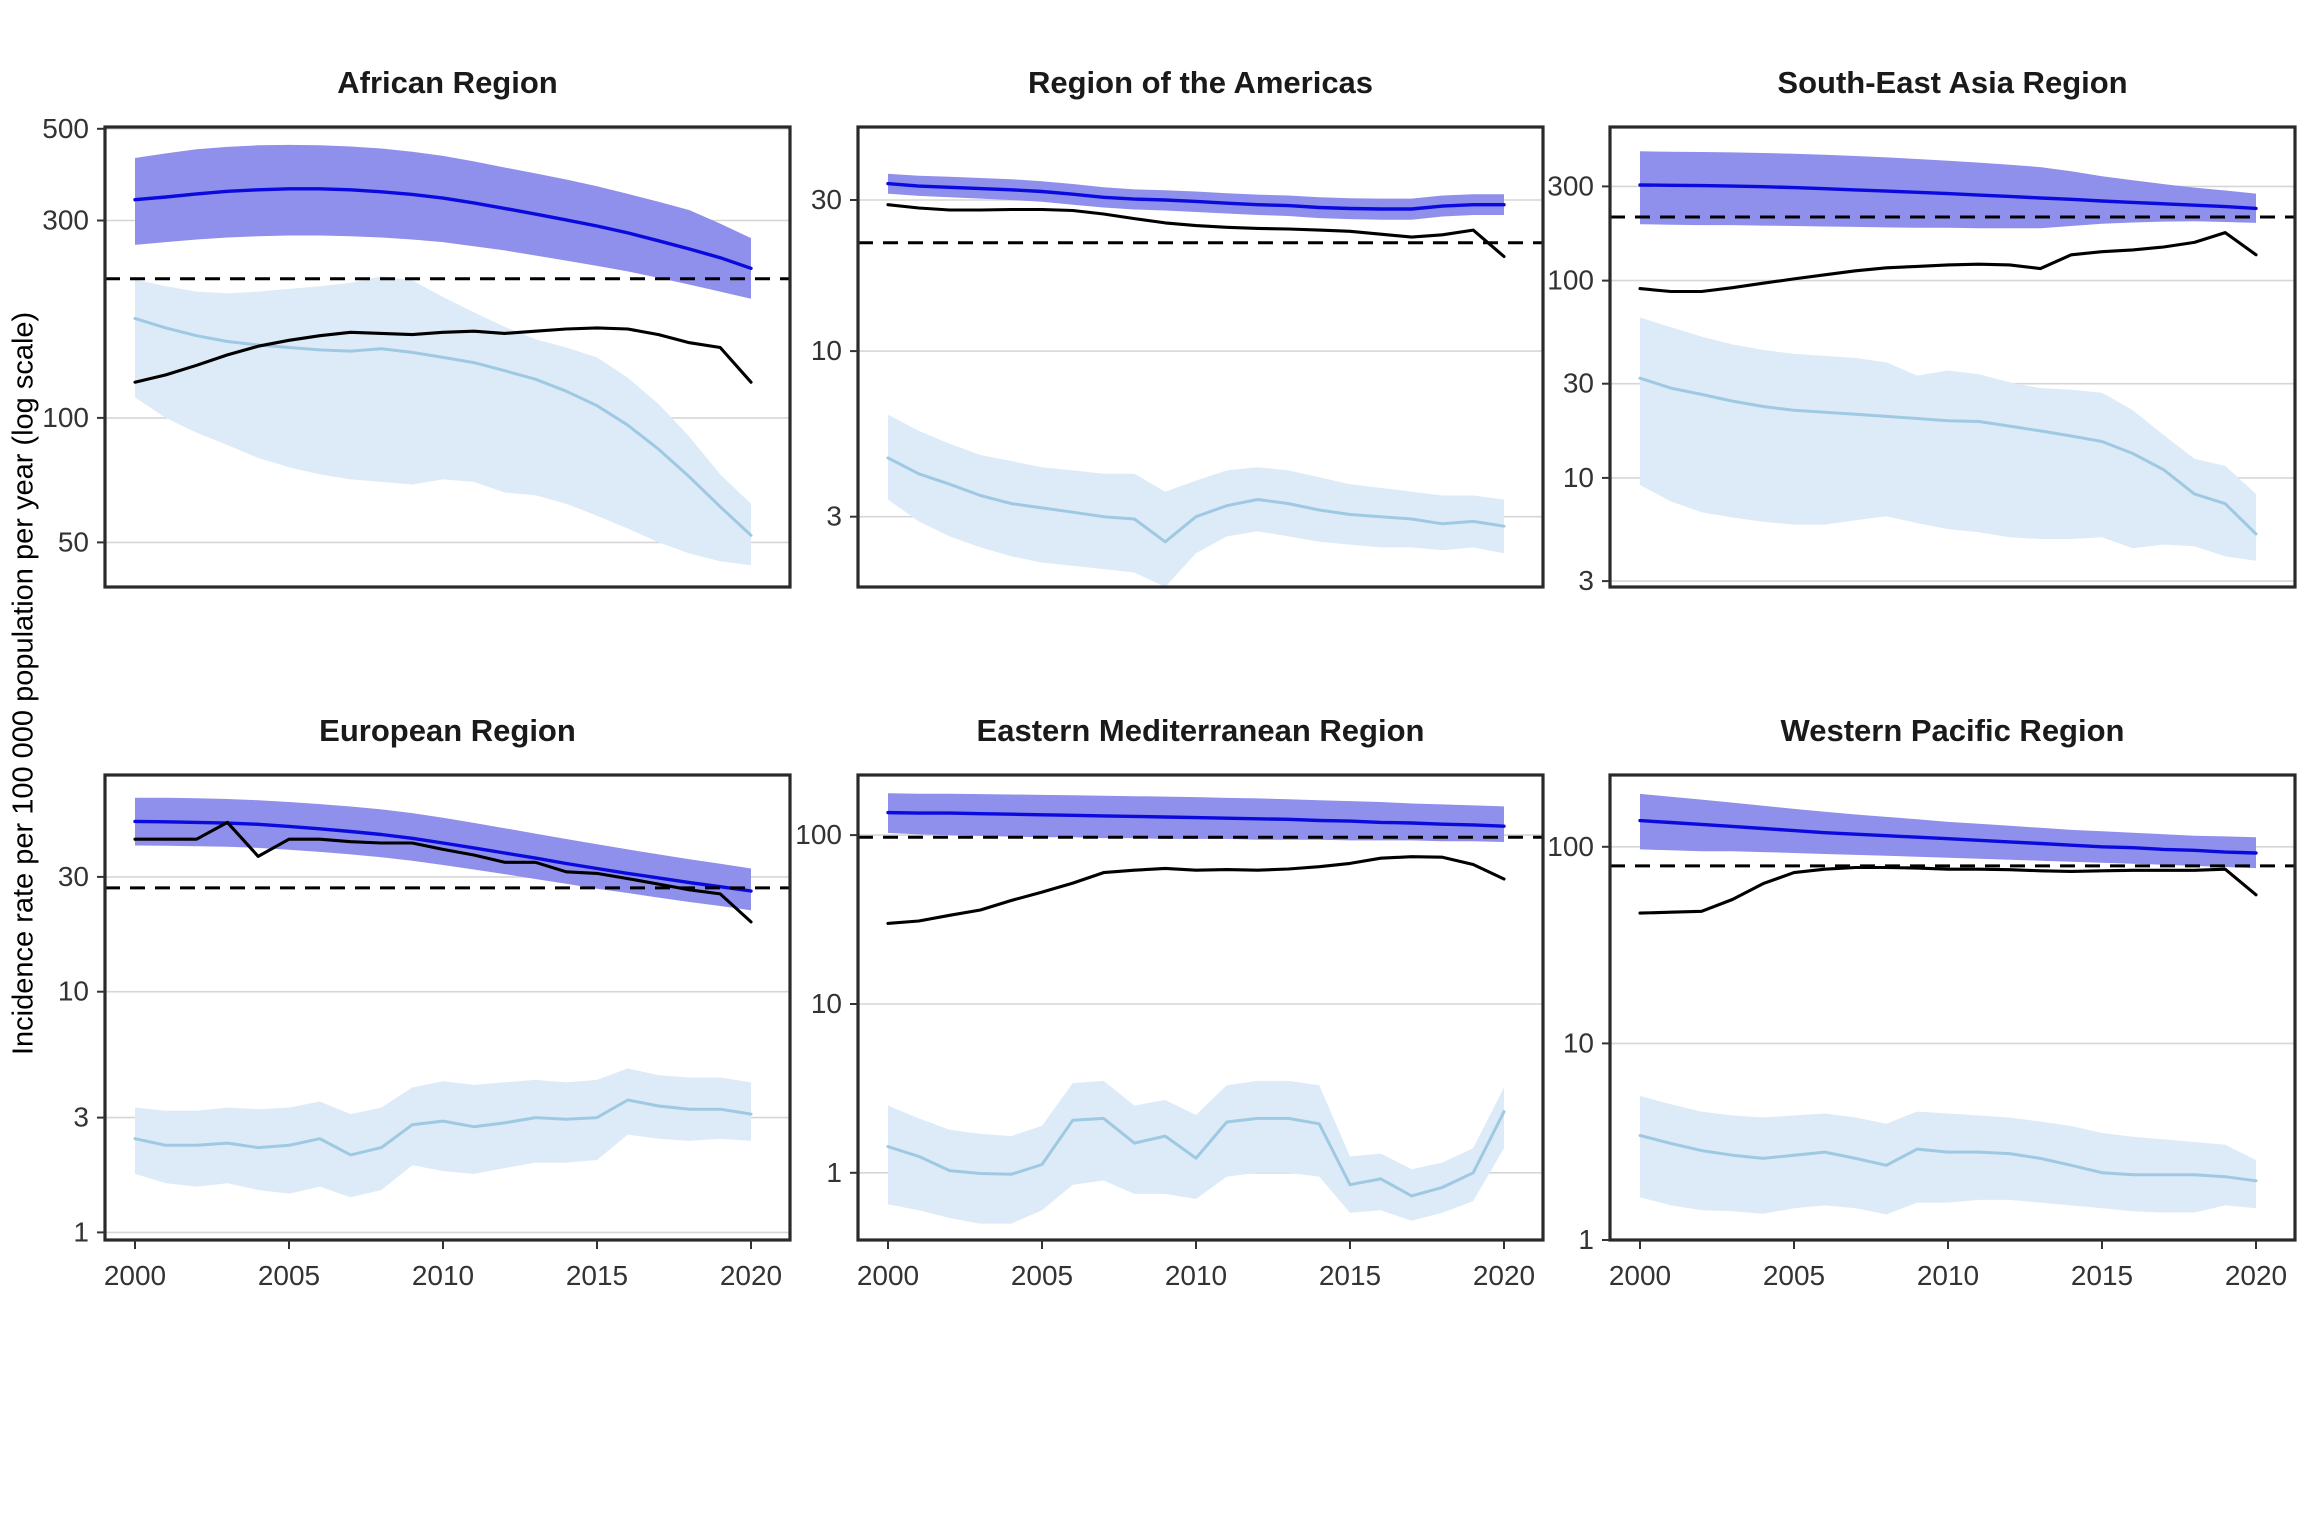  I want to click on panel-title: Region of the Americas, so click(1200, 82).